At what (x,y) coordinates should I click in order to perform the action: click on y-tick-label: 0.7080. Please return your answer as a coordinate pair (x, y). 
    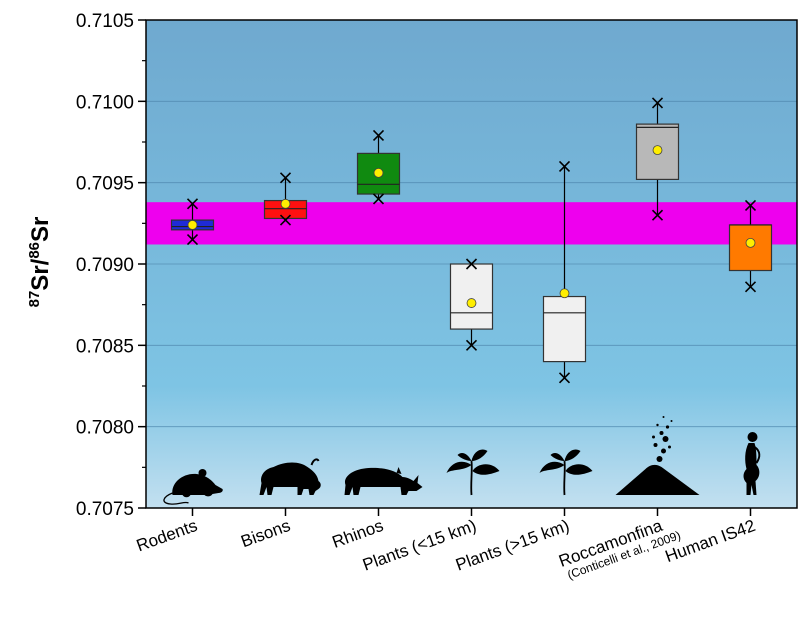
    Looking at the image, I should click on (105, 428).